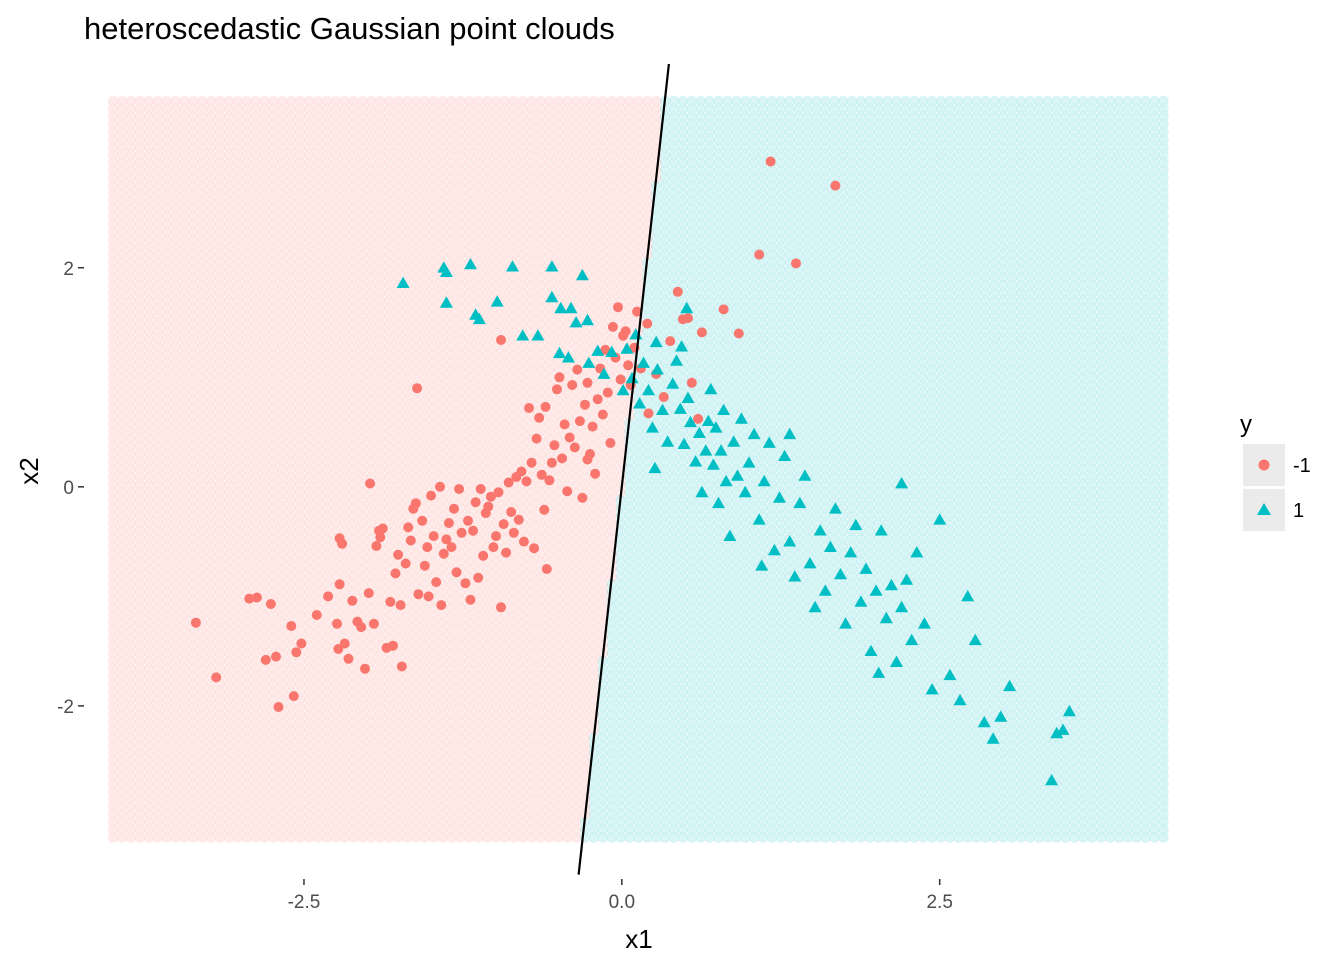 The height and width of the screenshot is (960, 1344). I want to click on legend: y -1 1, so click(1275, 471).